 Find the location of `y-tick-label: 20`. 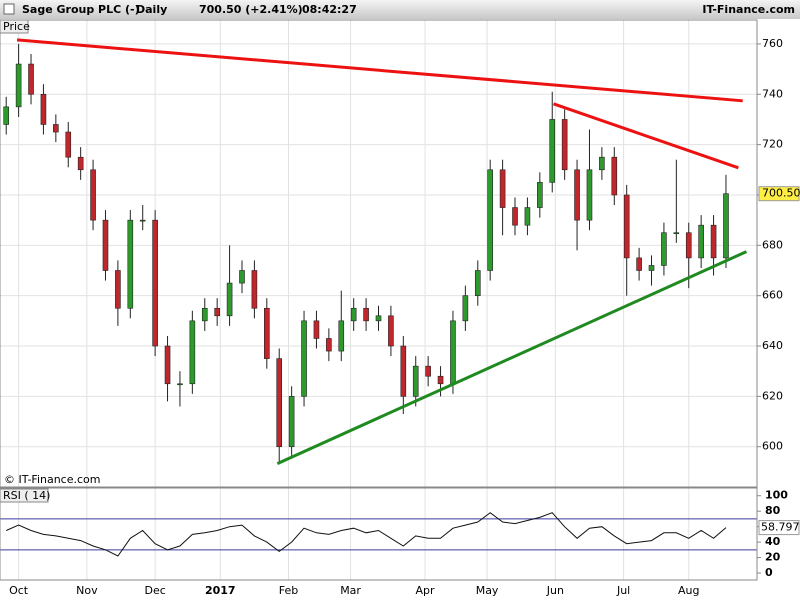

y-tick-label: 20 is located at coordinates (773, 557).